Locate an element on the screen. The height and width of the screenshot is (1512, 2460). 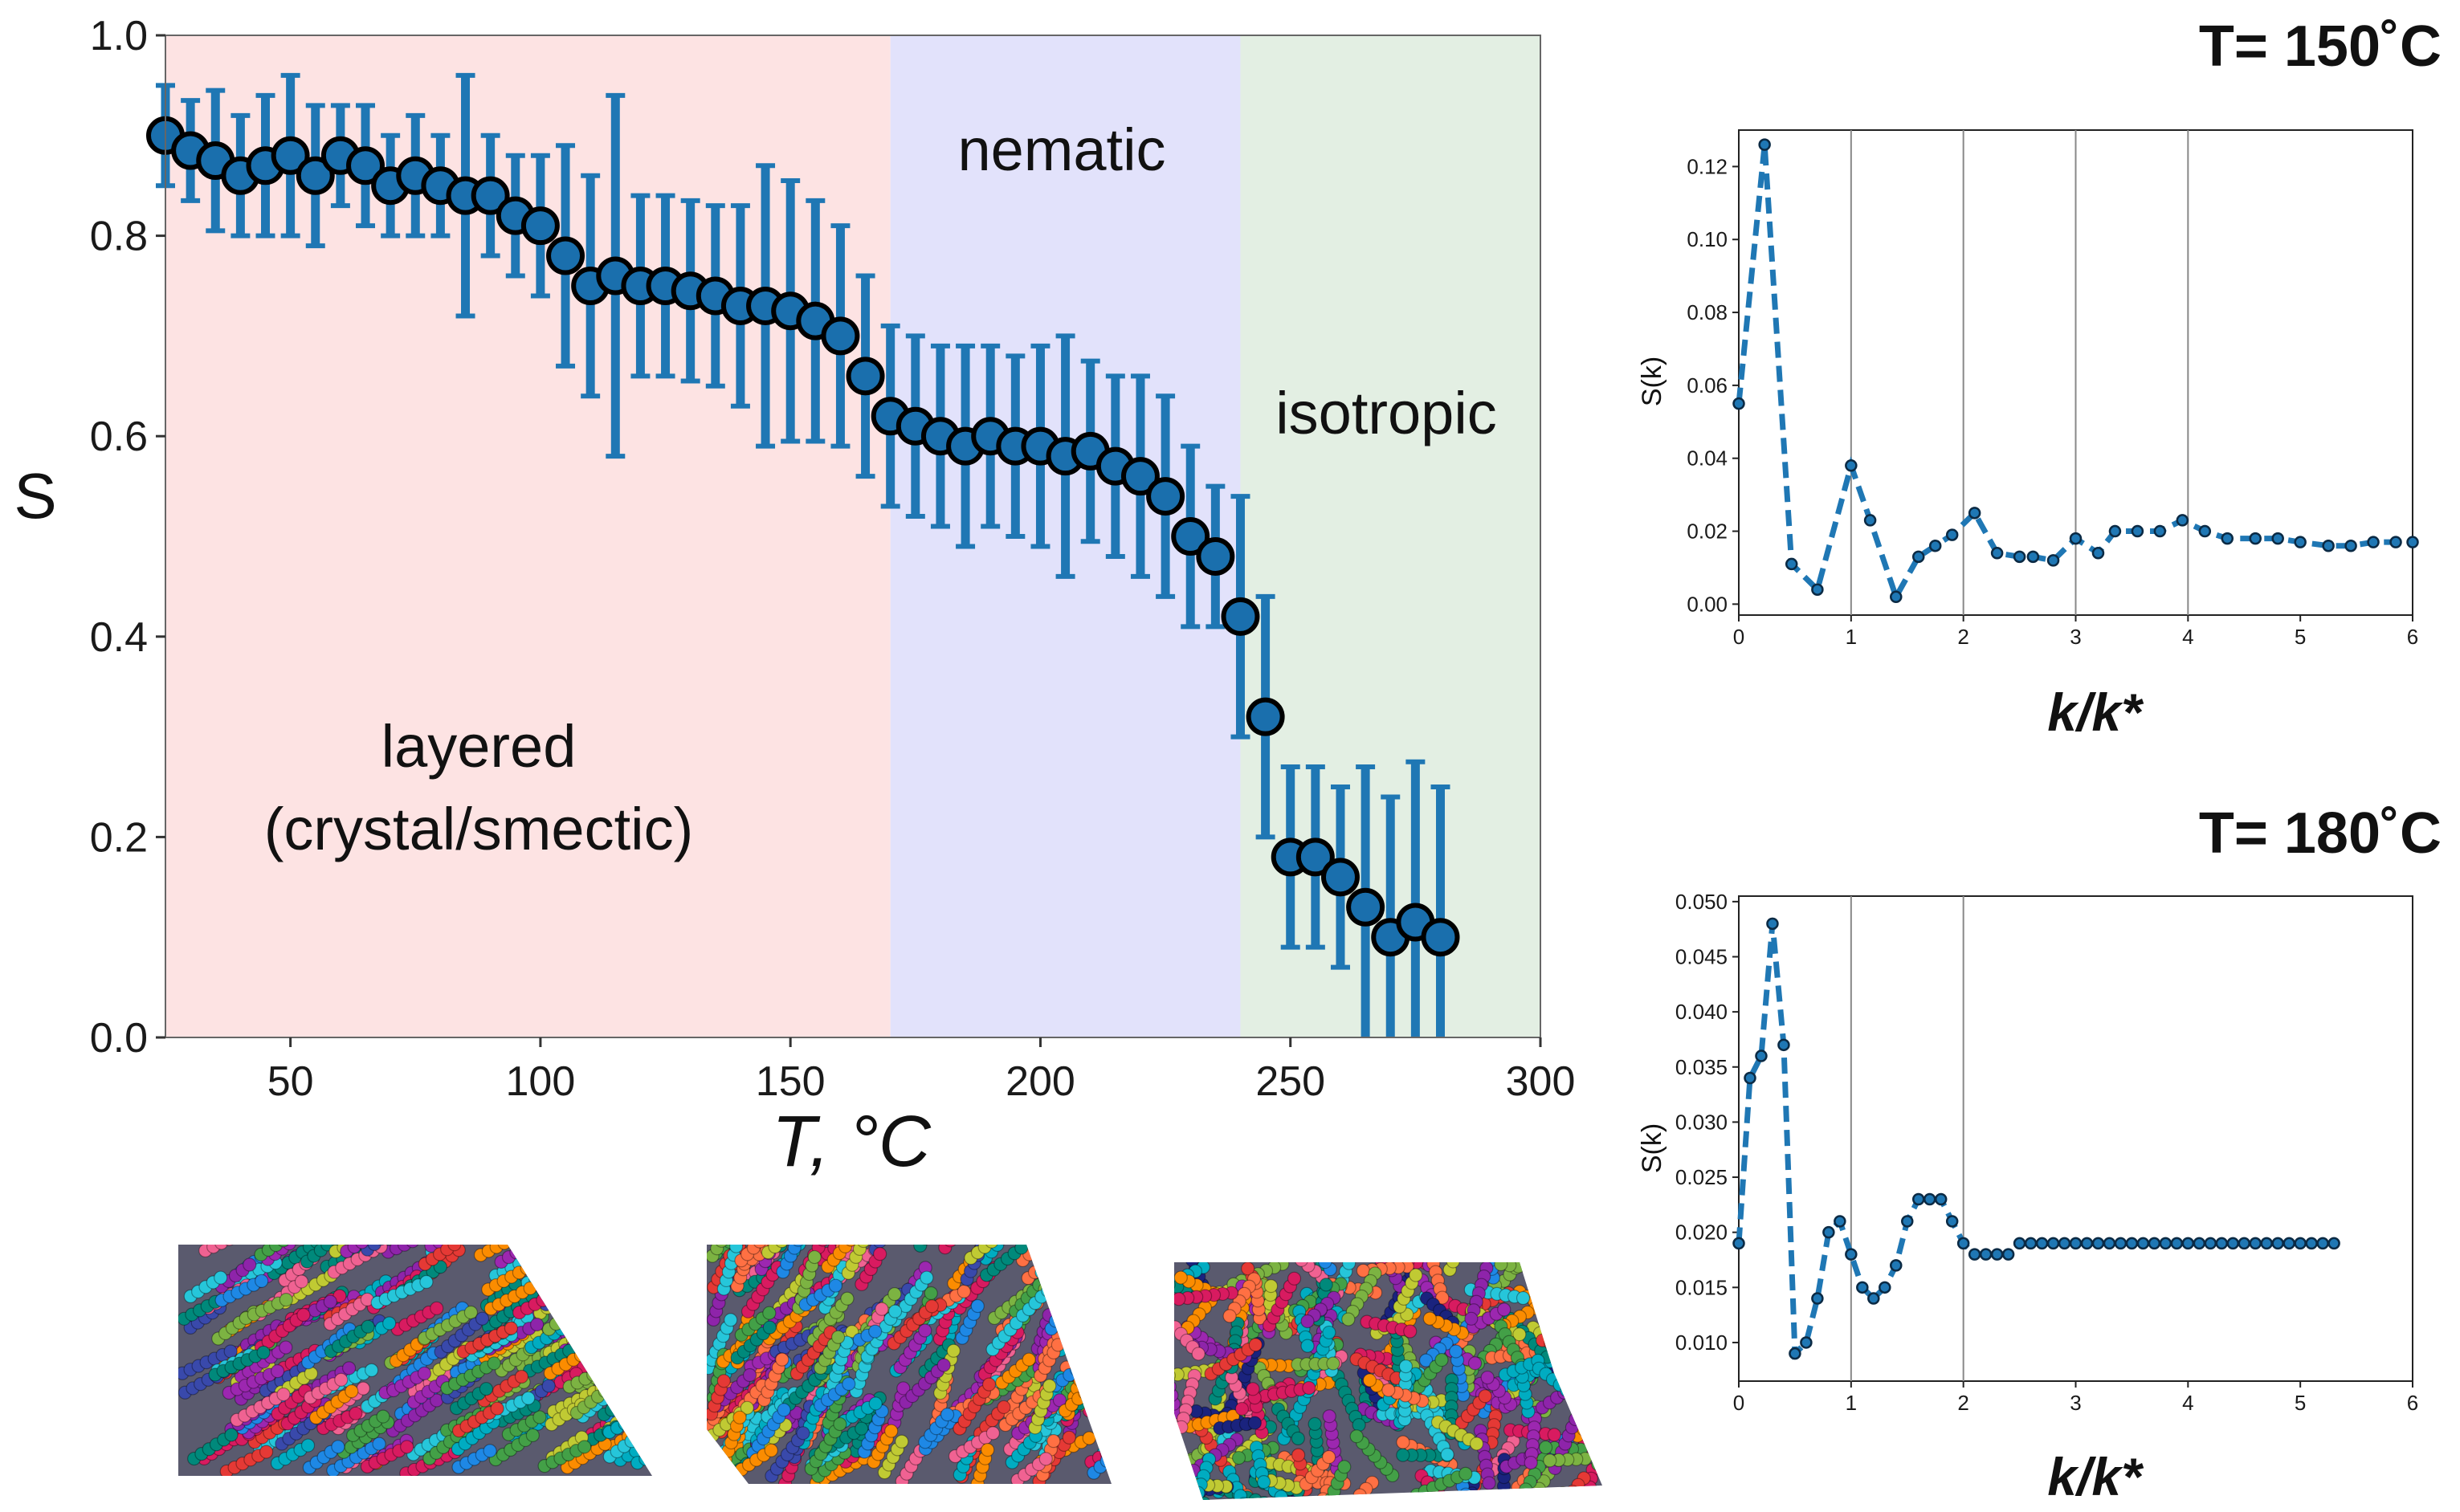
x-axis-label: T, °C is located at coordinates (852, 1142).